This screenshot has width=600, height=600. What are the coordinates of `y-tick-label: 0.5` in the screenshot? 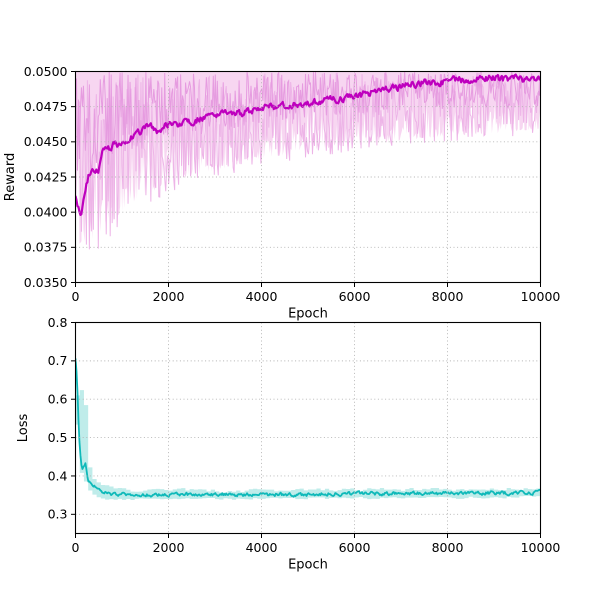 It's located at (58, 437).